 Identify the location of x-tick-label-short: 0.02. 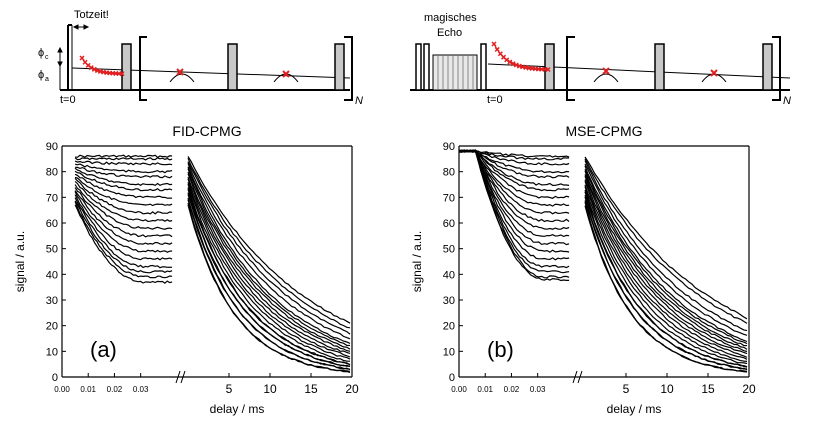
(115, 389).